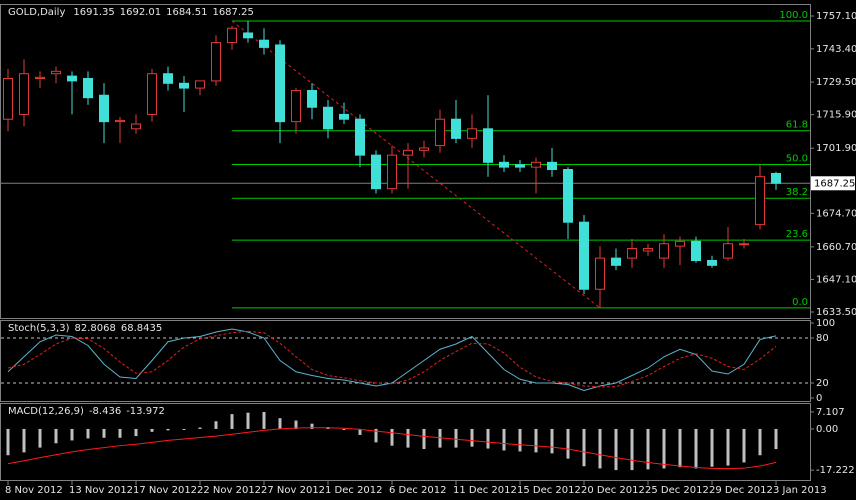 This screenshot has width=856, height=500. What do you see at coordinates (145, 411) in the screenshot?
I see `macd-signal-value: -13.972` at bounding box center [145, 411].